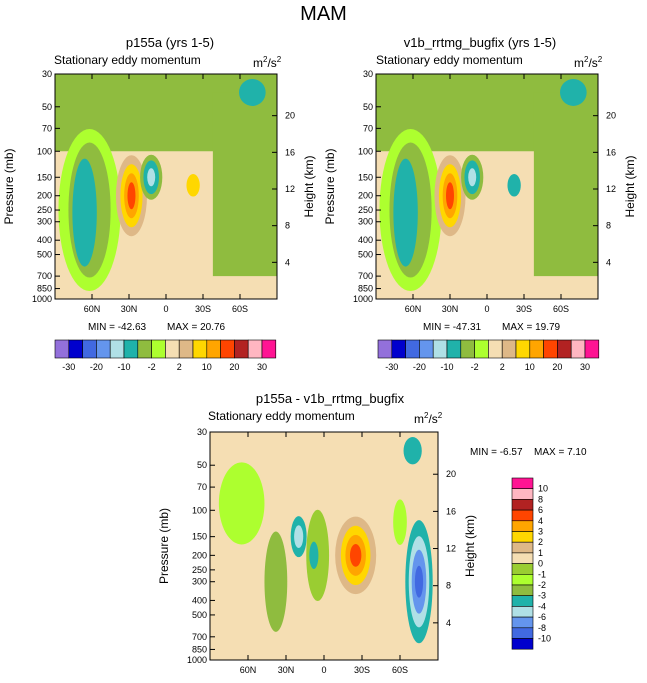 This screenshot has height=683, width=647. I want to click on panel1-max: MAX = 20.76, so click(196, 327).